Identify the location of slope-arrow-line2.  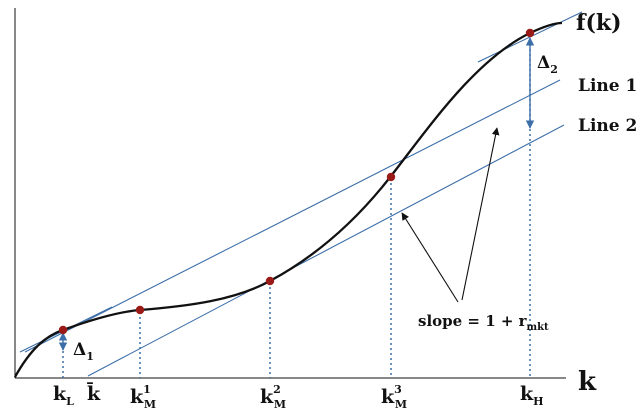
(430, 257).